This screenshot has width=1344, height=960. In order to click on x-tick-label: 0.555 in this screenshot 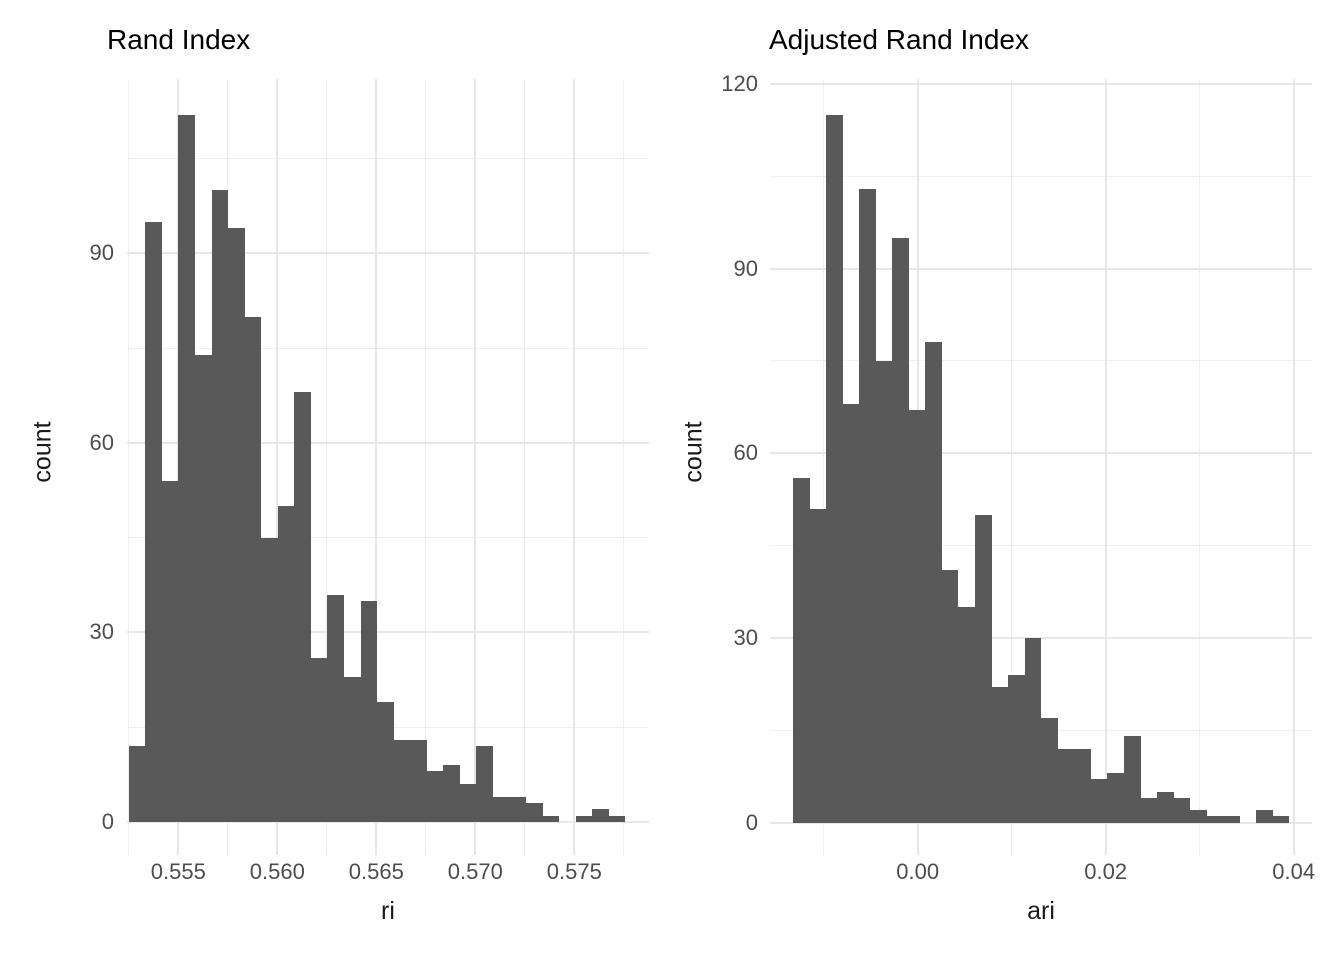, I will do `click(178, 871)`.